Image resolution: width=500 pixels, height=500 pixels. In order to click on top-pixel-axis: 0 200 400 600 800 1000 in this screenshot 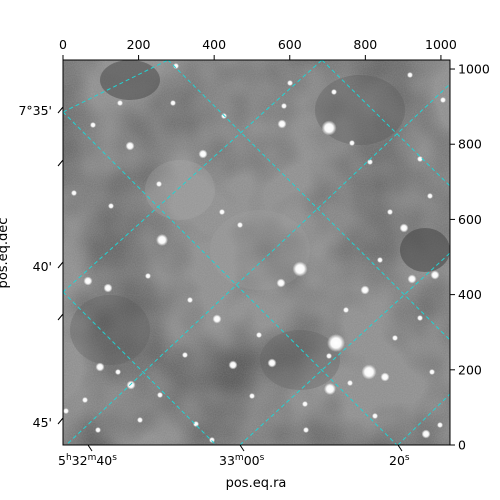, I will do `click(258, 48)`.